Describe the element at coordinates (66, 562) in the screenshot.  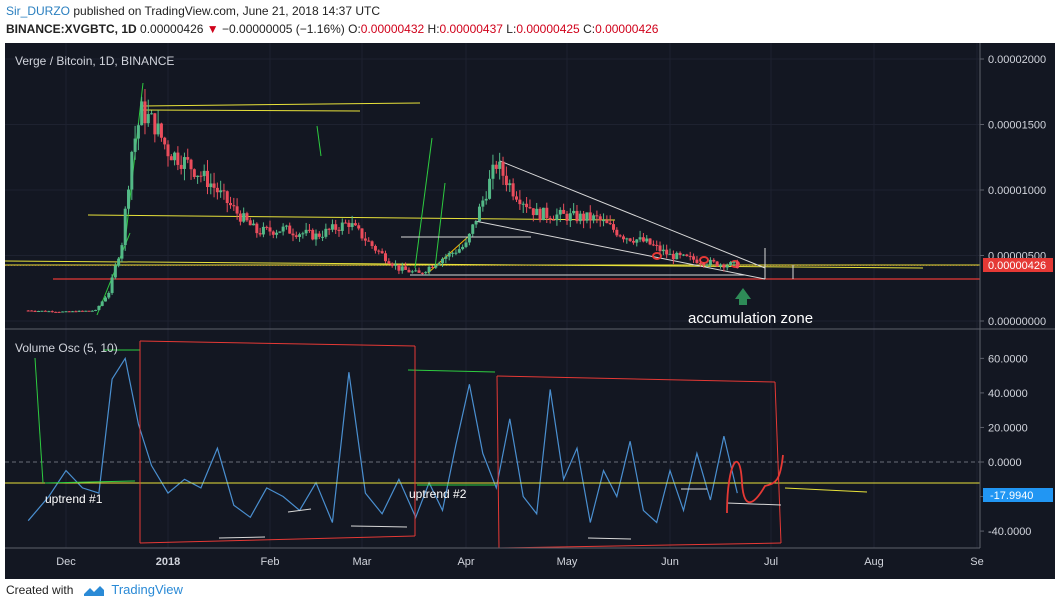
I see `time-tick-label: Dec` at that location.